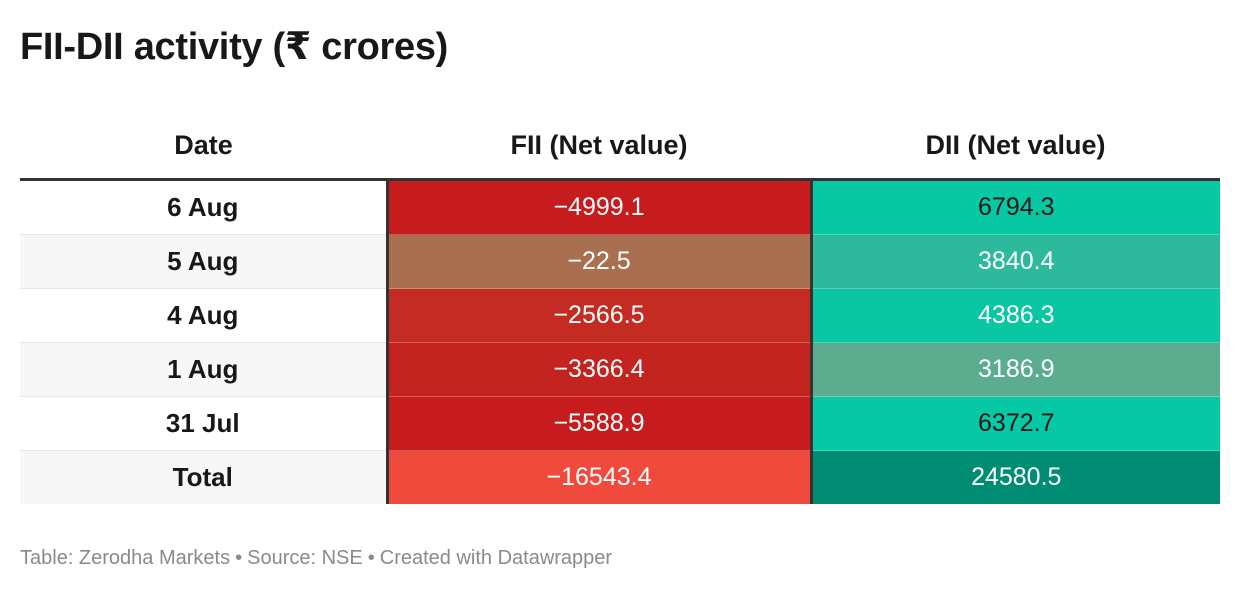  I want to click on fii-value-cell: −3366.4, so click(600, 369).